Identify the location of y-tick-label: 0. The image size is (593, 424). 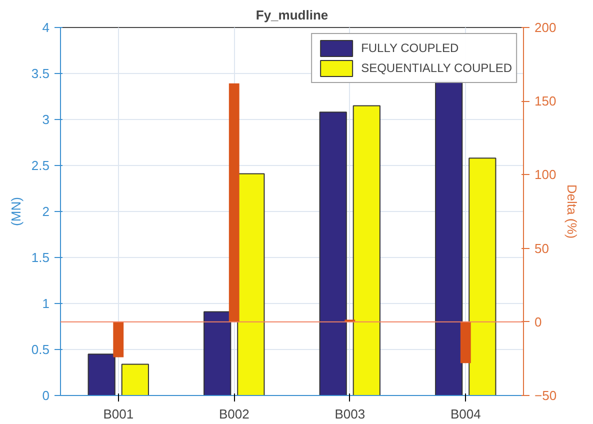
(46, 395).